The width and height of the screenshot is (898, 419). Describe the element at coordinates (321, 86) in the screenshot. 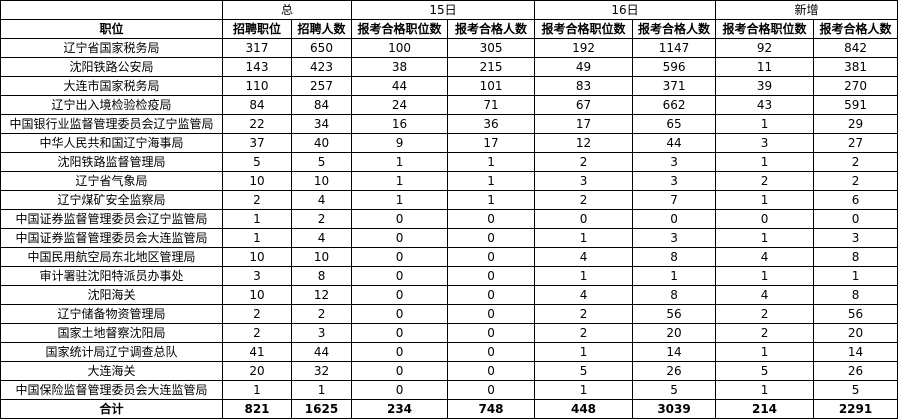

I see `value-cell: 257` at that location.